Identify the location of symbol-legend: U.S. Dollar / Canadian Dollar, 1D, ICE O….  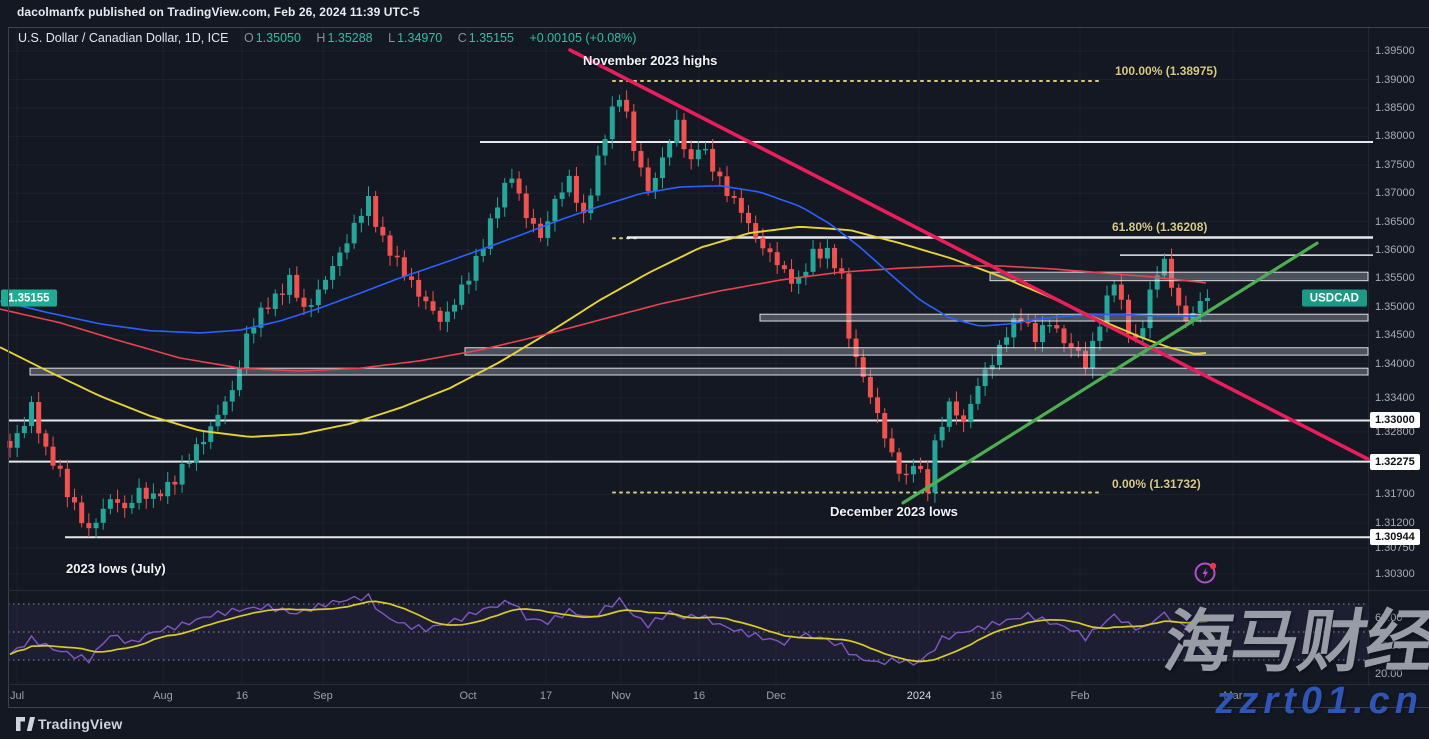
(328, 38).